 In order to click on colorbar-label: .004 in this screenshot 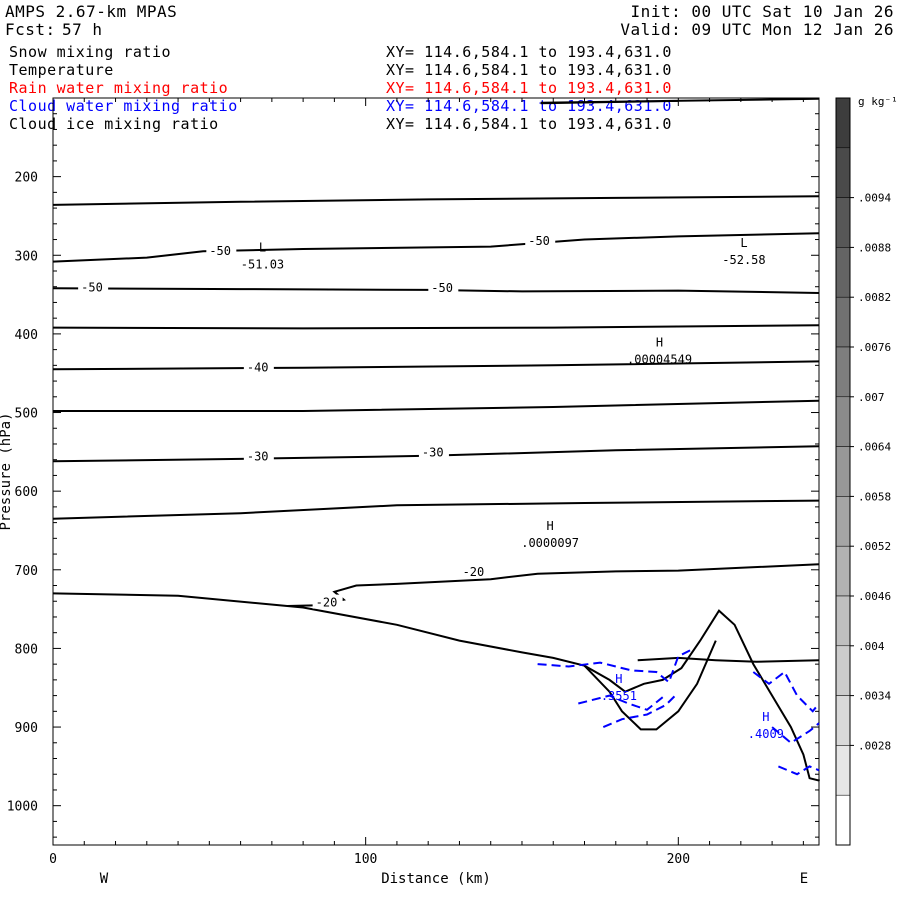, I will do `click(871, 646)`.